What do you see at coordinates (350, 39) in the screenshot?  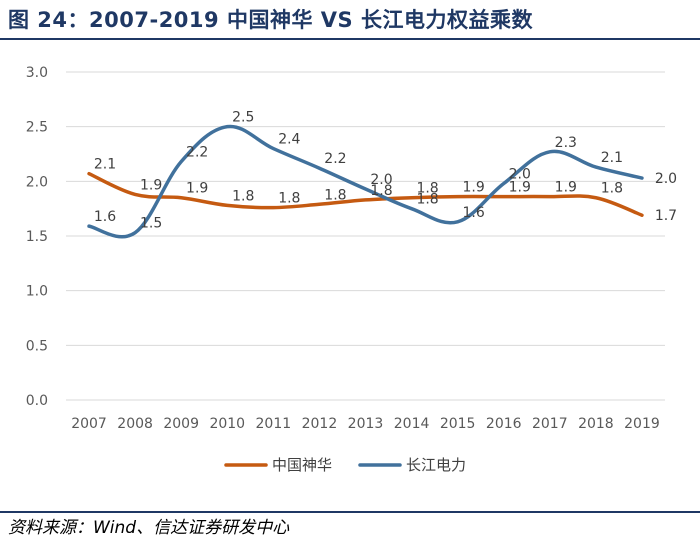 I see `title-rule` at bounding box center [350, 39].